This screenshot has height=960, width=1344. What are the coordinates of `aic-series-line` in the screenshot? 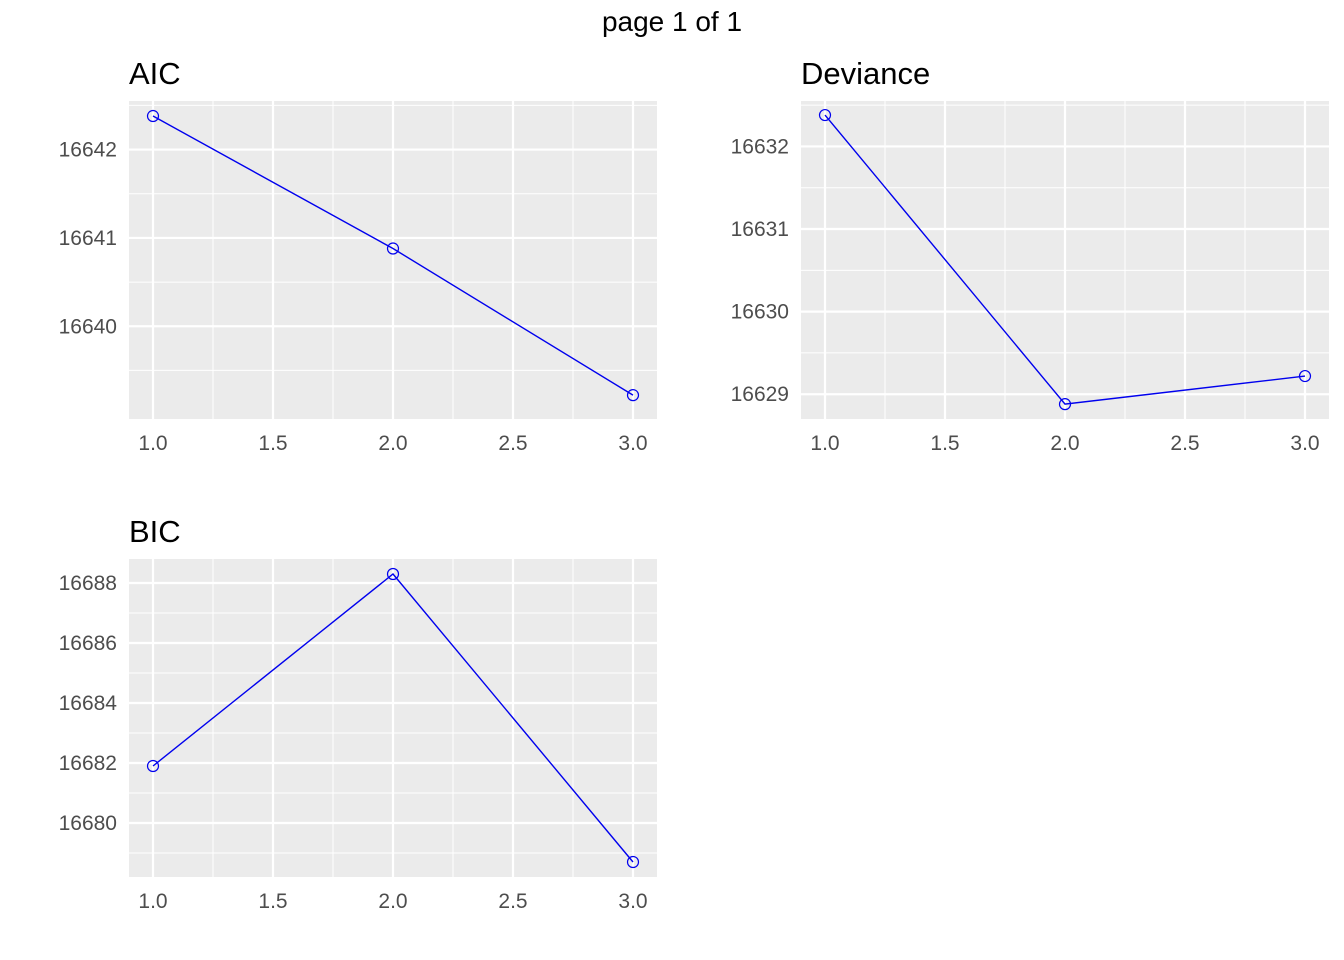 It's located at (393, 255).